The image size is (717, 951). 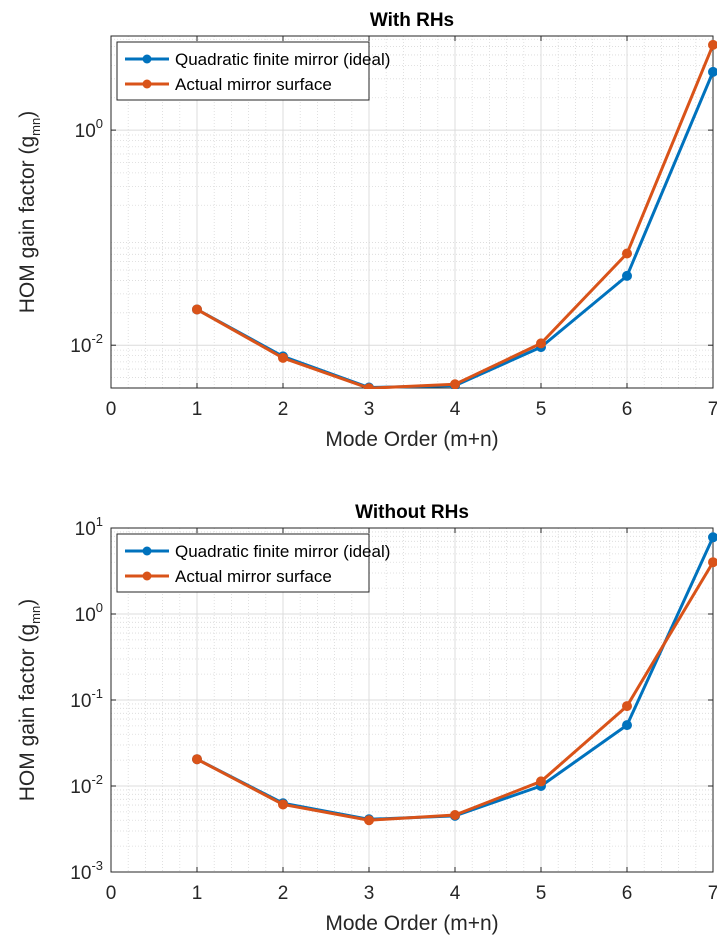 I want to click on y-tick-label: 10⁻³, so click(x=86, y=871).